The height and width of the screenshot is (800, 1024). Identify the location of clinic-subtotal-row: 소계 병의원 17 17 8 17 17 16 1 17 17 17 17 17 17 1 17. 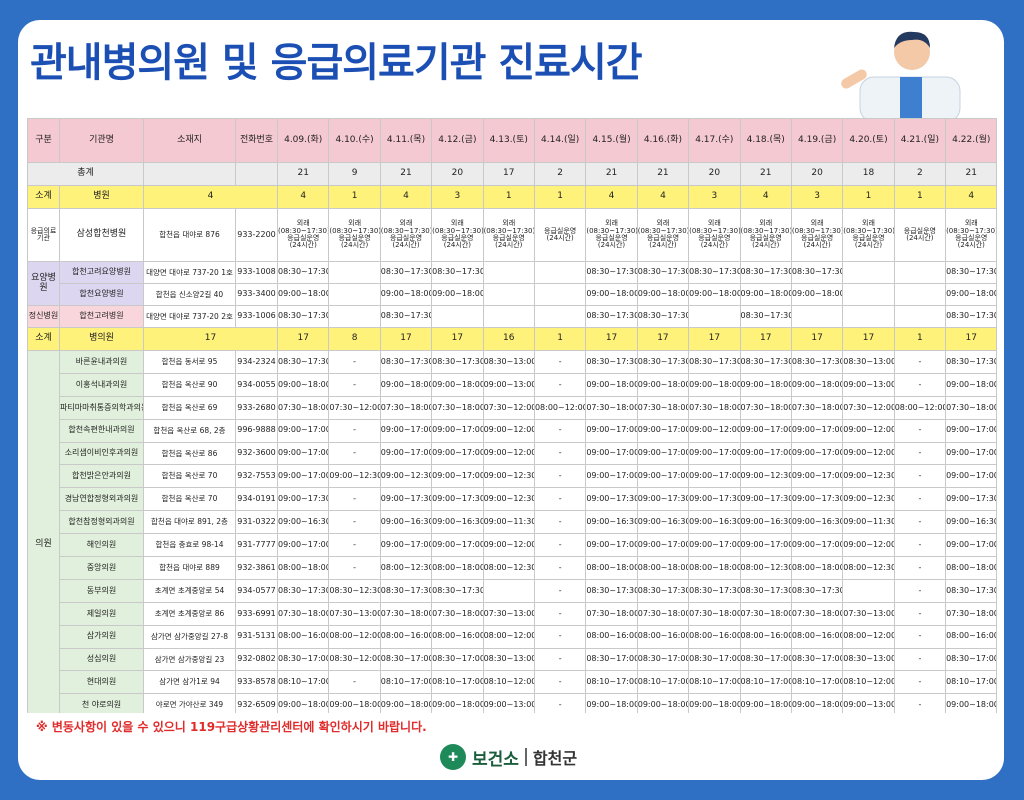
(512, 339).